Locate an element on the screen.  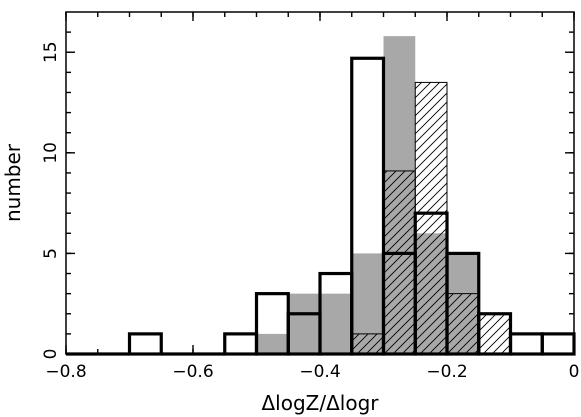
x-tick-label: −0.2 is located at coordinates (446, 372).